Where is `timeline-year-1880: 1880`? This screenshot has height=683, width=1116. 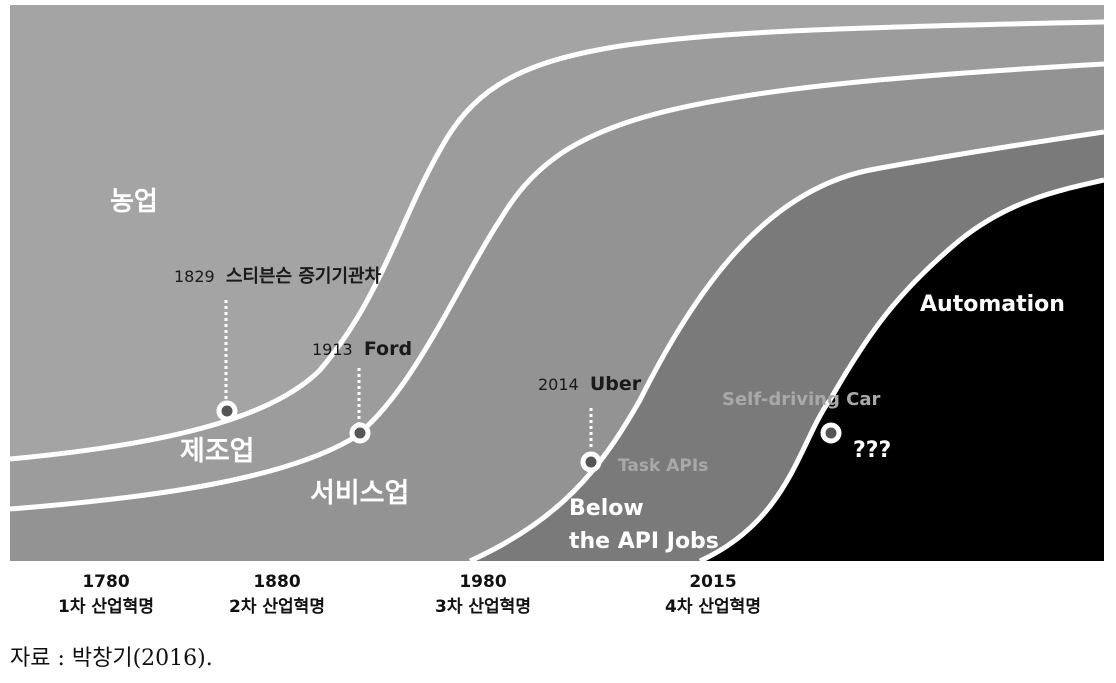
timeline-year-1880: 1880 is located at coordinates (276, 582).